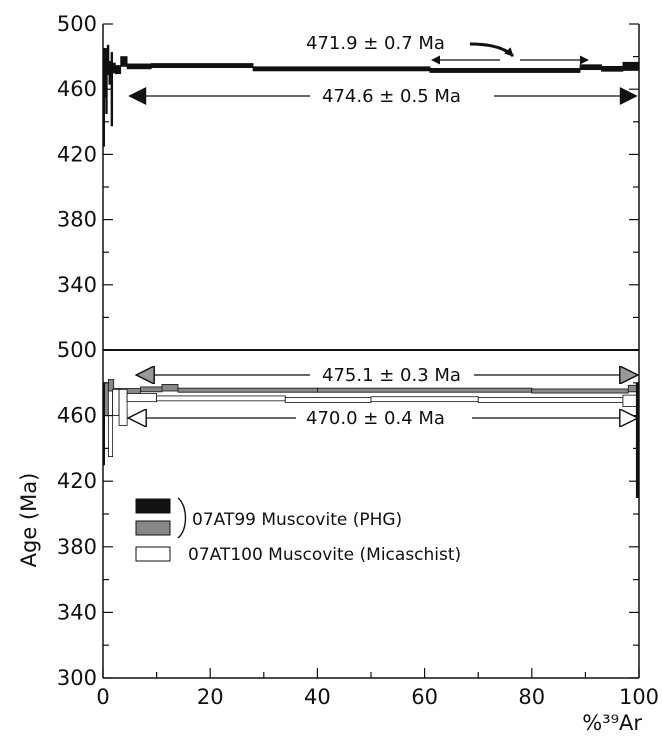 The height and width of the screenshot is (738, 662). I want to click on bottom-annotation-label-2: 470.0 ± 0.4 Ma, so click(375, 418).